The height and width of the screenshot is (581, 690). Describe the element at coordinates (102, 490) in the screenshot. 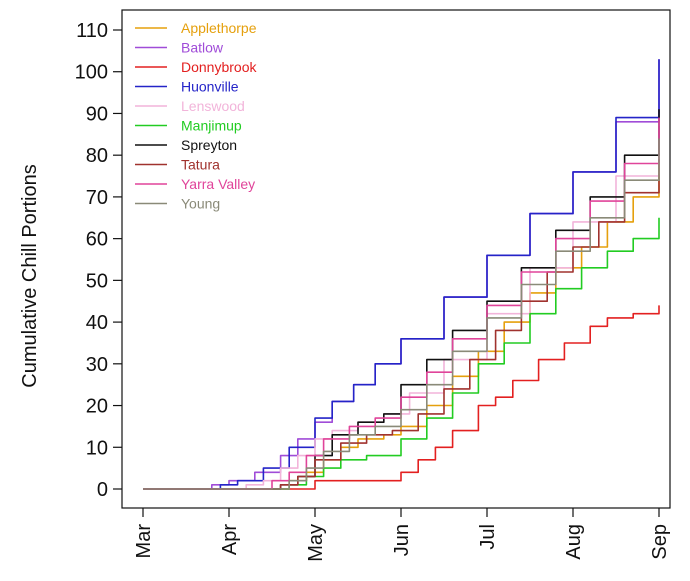

I see `y-tick-label: 0` at that location.